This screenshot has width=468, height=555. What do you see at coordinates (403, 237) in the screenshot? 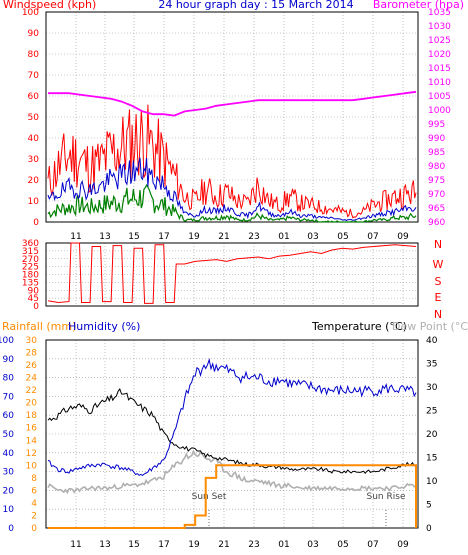
I see `wind-x-tick-09: 09` at bounding box center [403, 237].